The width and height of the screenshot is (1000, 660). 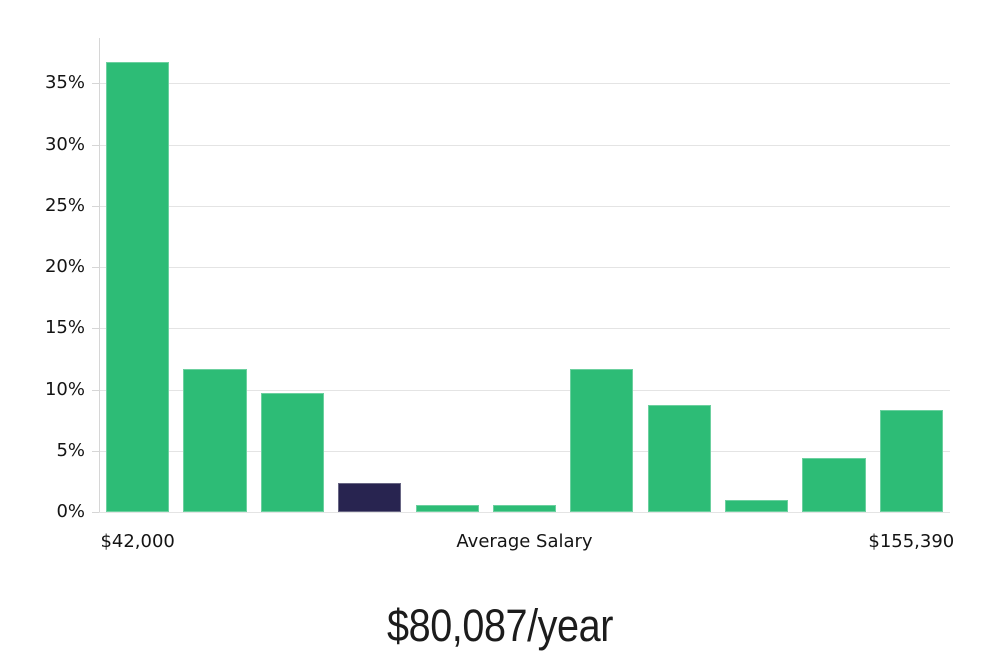 What do you see at coordinates (64, 389) in the screenshot?
I see `y-tick-label-10: 10%` at bounding box center [64, 389].